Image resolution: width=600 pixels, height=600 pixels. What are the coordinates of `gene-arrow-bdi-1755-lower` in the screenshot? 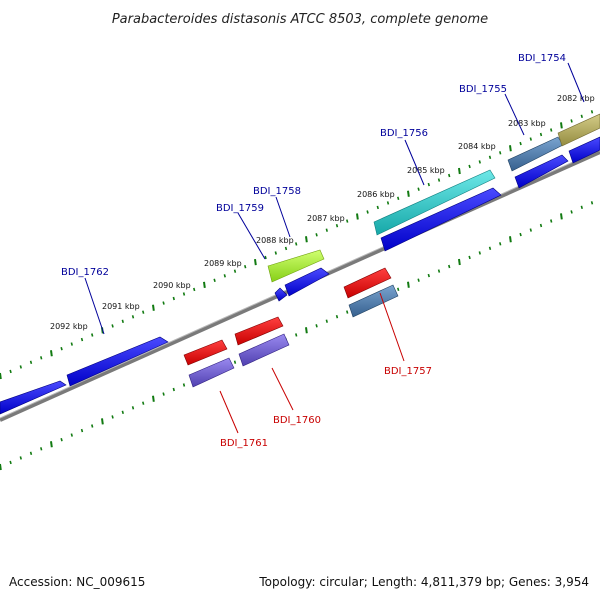 It's located at (541, 171).